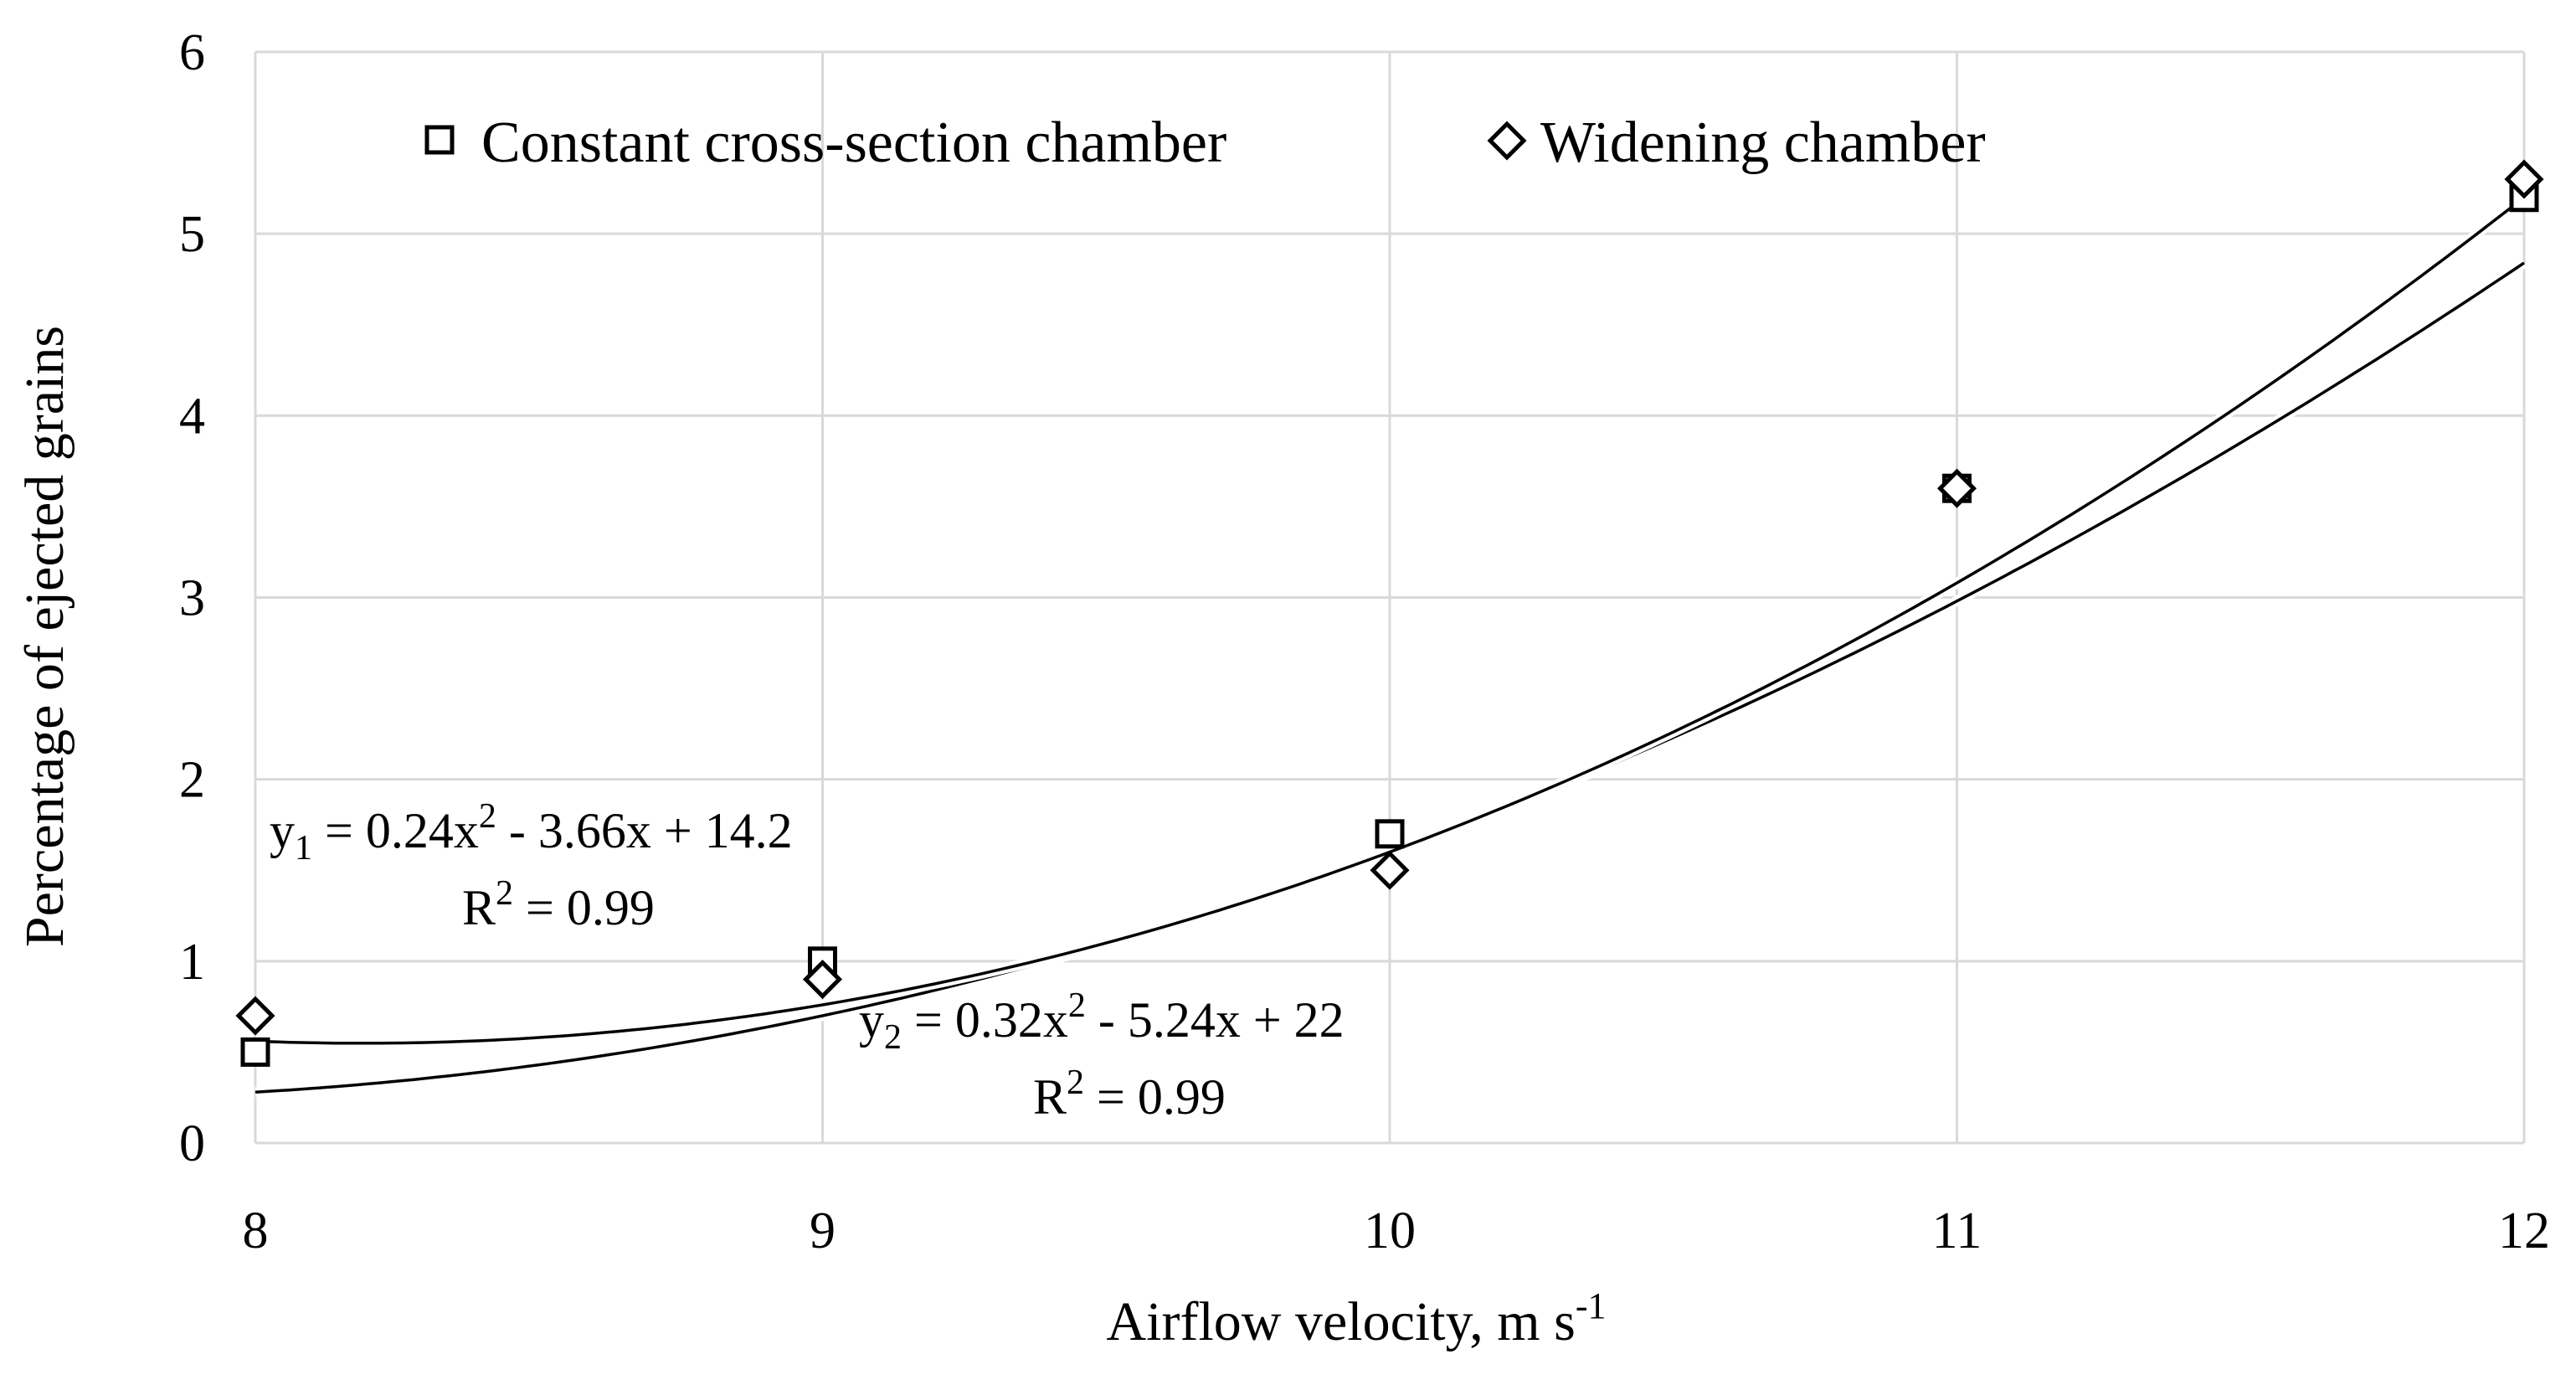 Image resolution: width=2576 pixels, height=1380 pixels. Describe the element at coordinates (1507, 141) in the screenshot. I see `legend-marker-diamond` at that location.